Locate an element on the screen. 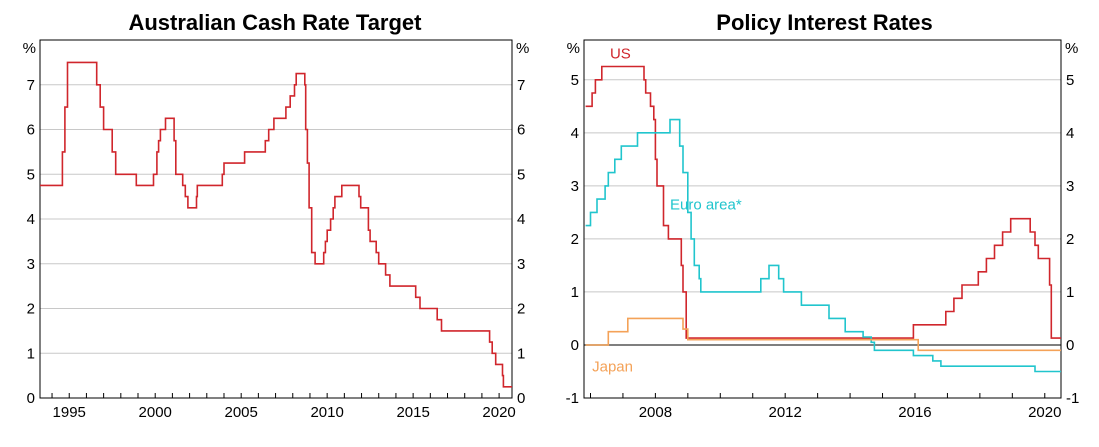 The image size is (1099, 447). series-line-japan is located at coordinates (823, 334).